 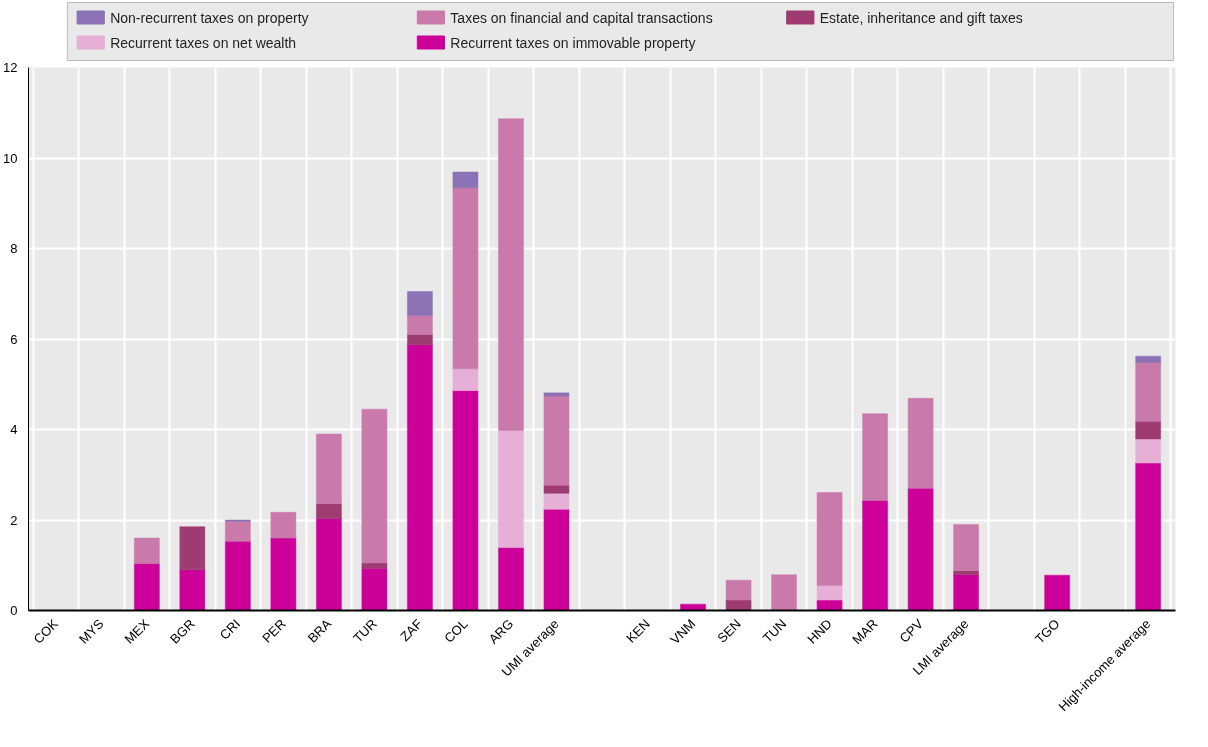 I want to click on x-tick-label: TGO, so click(x=1047, y=631).